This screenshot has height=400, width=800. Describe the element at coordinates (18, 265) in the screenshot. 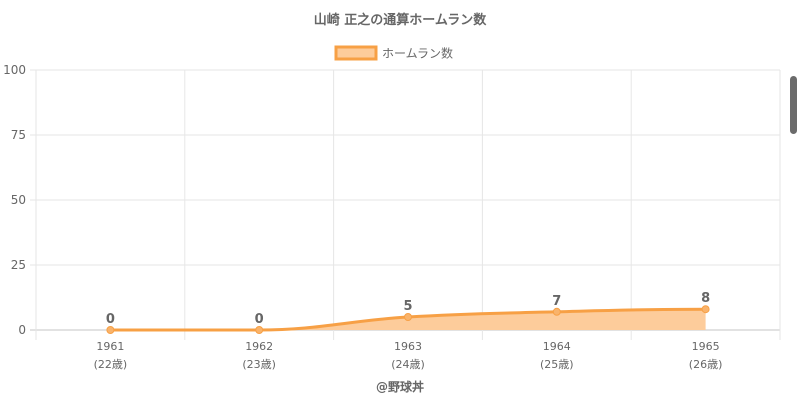

I see `y-tick-label: 25` at that location.